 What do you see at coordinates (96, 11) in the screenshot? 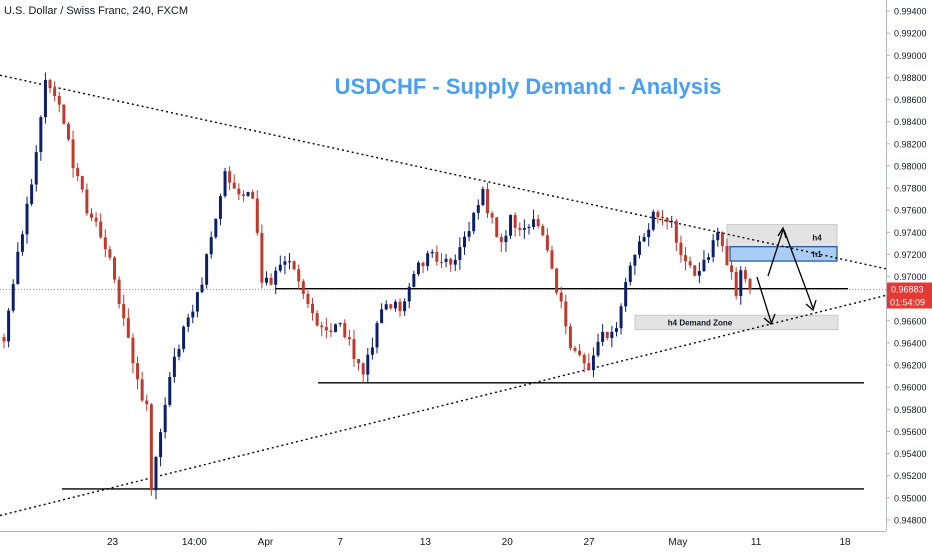
I see `symbol-title: U.S. Dollar / Swiss Franc, 240, FXCM` at bounding box center [96, 11].